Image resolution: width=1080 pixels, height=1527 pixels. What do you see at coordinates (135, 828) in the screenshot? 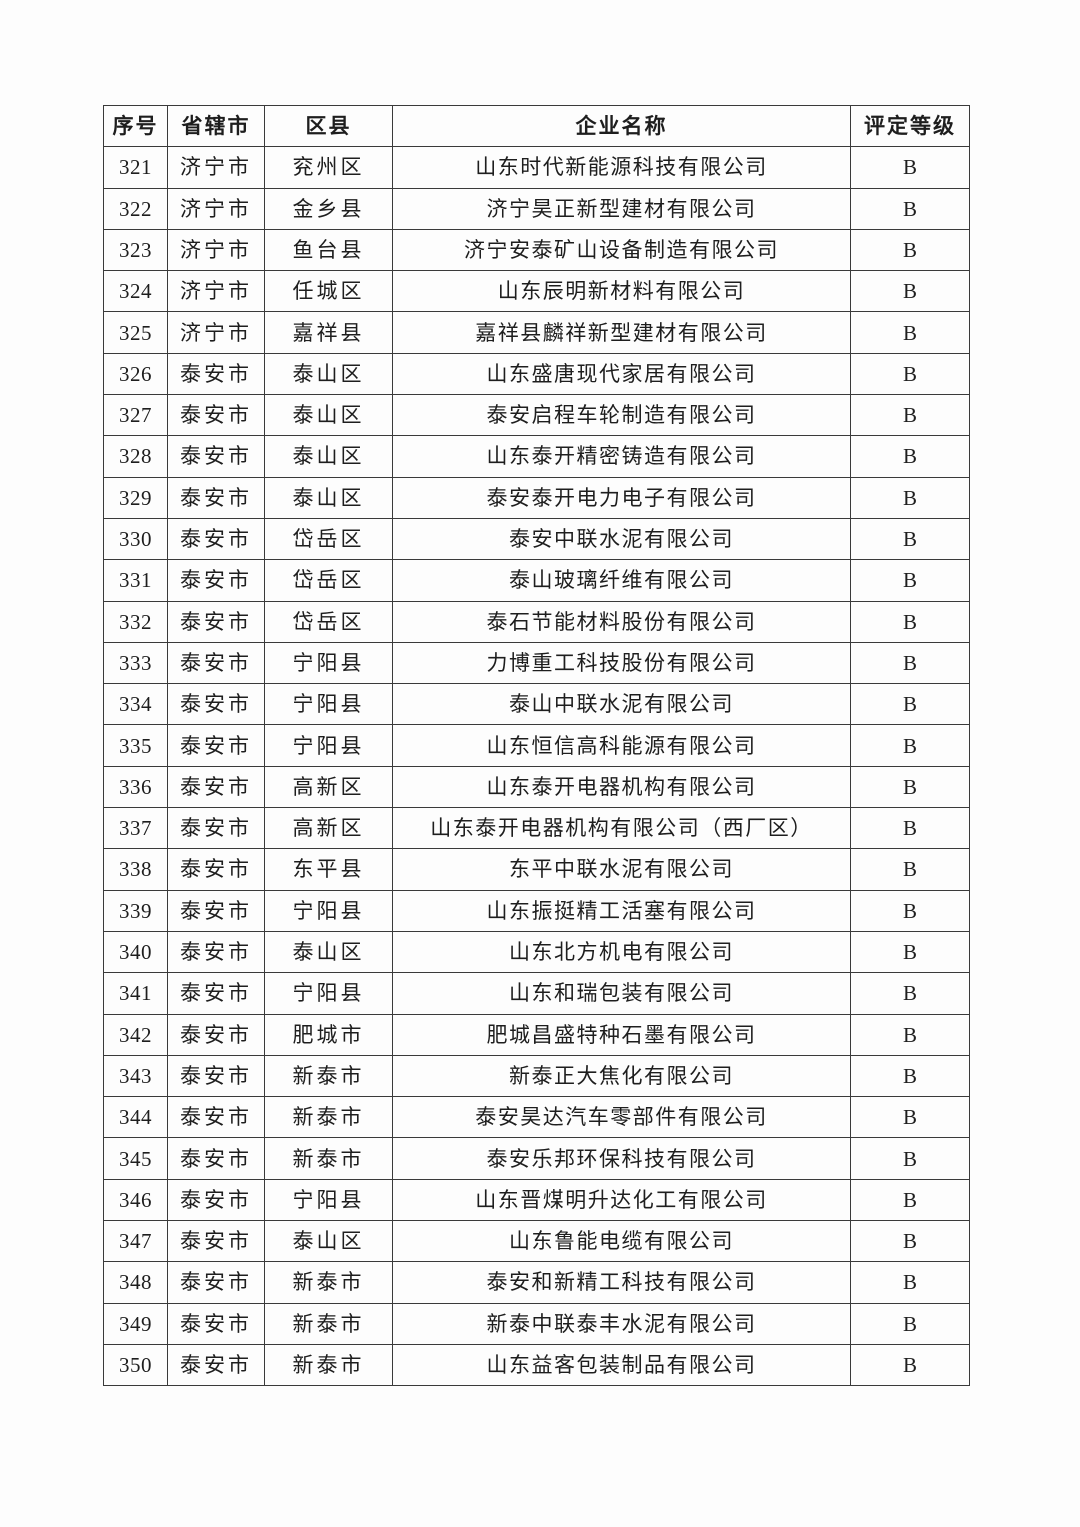
I see `cell-serial: 337` at bounding box center [135, 828].